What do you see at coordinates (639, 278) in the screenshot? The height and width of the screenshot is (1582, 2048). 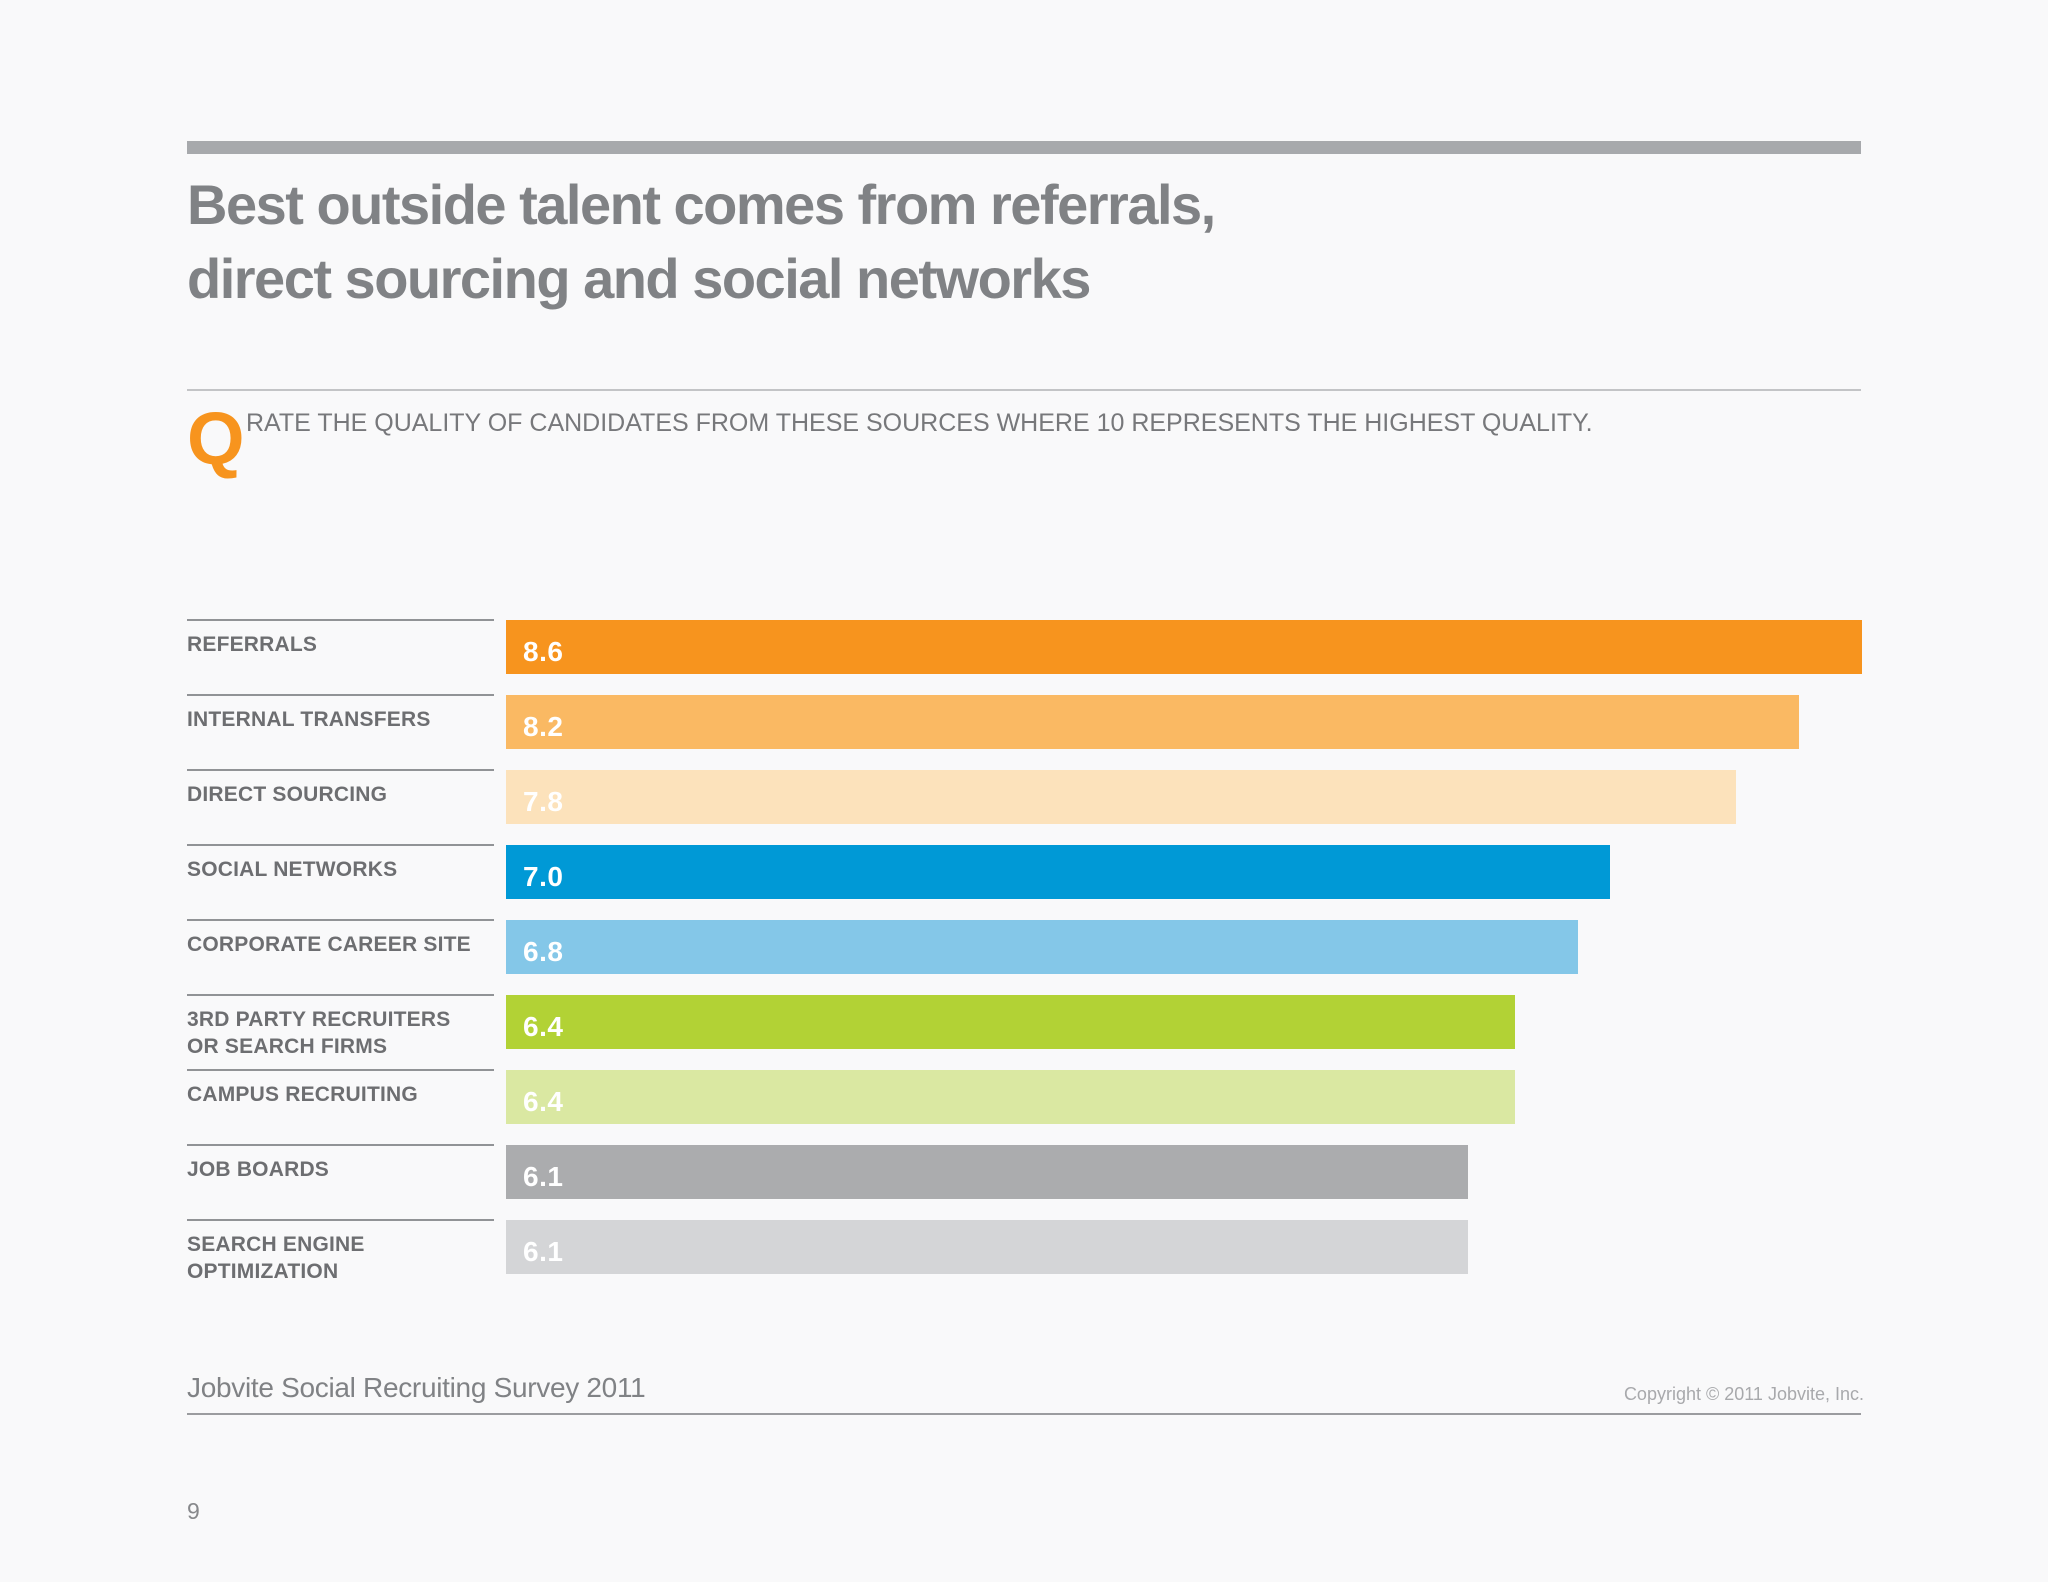 I see `title-line-2: direct sourcing and social networks` at bounding box center [639, 278].